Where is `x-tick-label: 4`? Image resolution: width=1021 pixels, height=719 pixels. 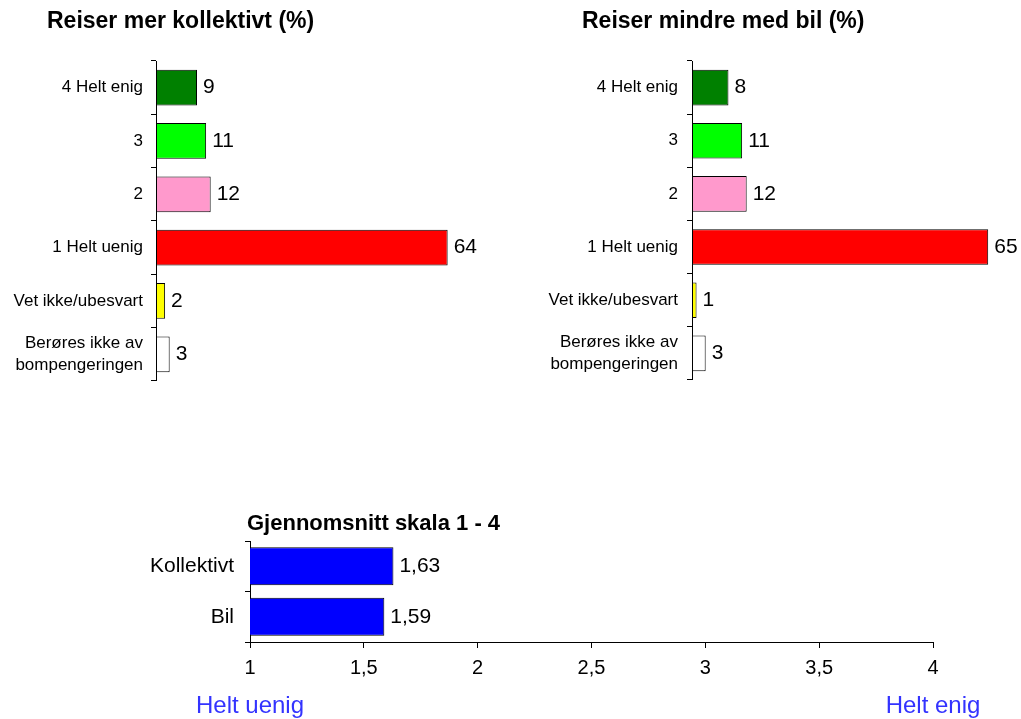
x-tick-label: 4 is located at coordinates (933, 666).